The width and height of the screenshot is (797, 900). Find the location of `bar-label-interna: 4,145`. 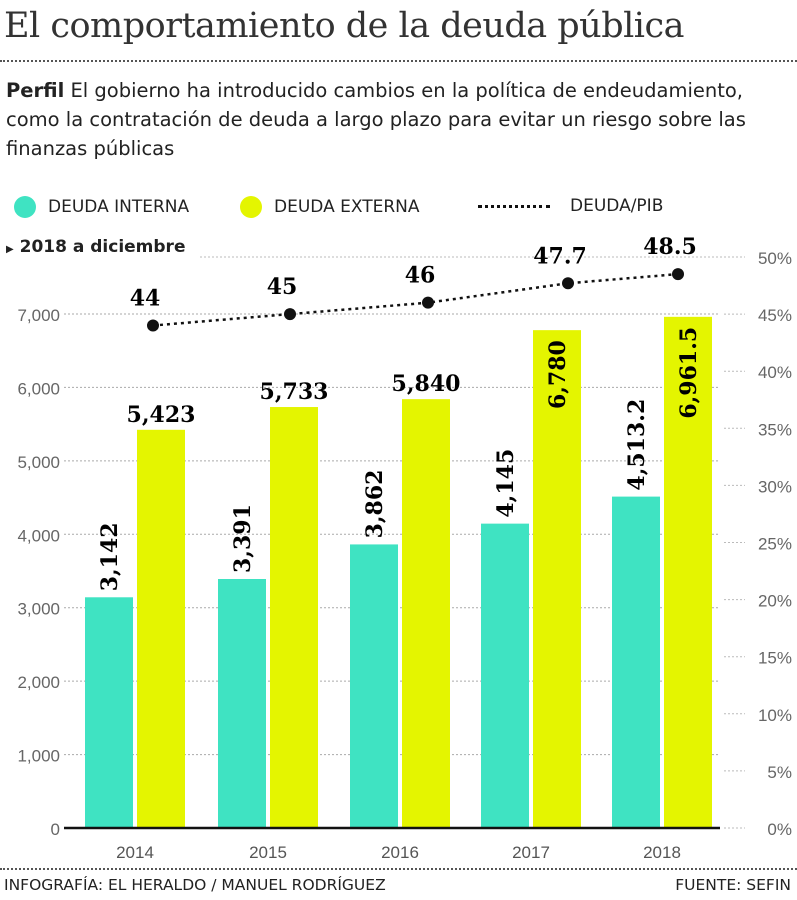

bar-label-interna: 4,145 is located at coordinates (506, 483).